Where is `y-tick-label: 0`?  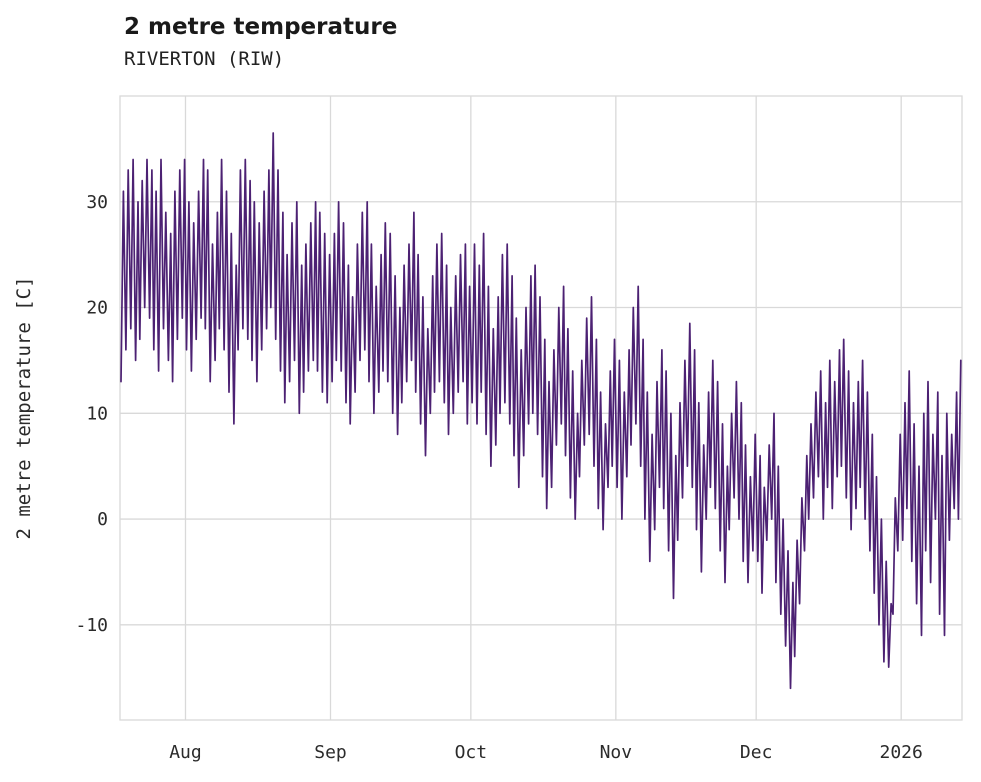
y-tick-label: 0 is located at coordinates (102, 519).